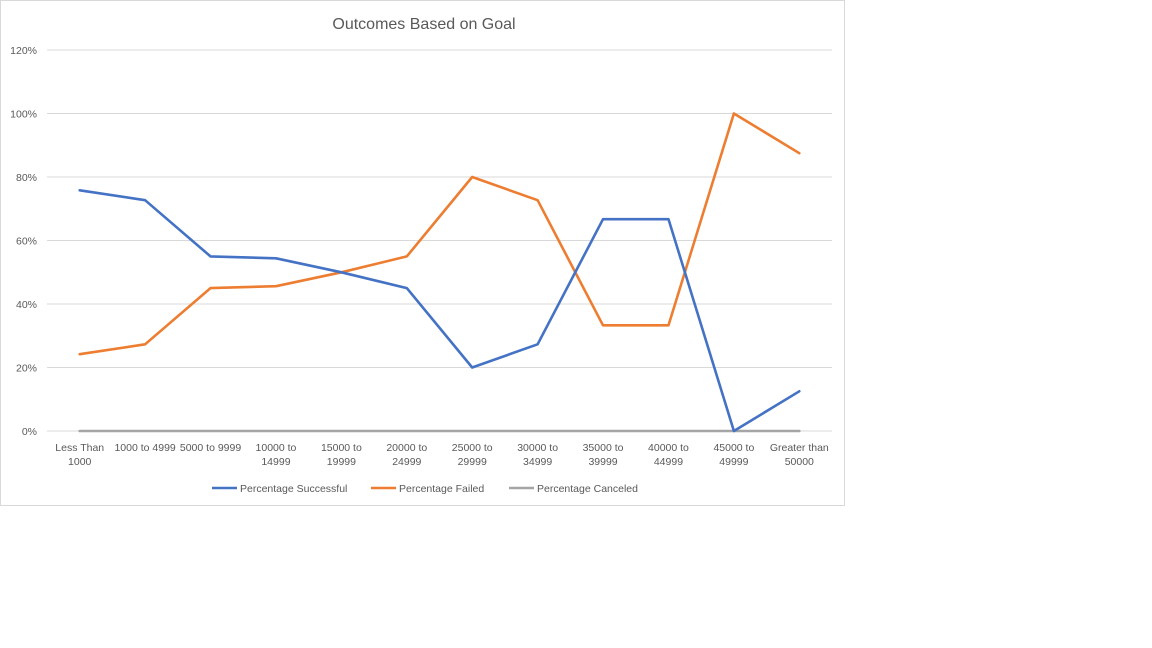 This screenshot has height=648, width=1152. I want to click on x-tick-label: Greater than 50000, so click(799, 455).